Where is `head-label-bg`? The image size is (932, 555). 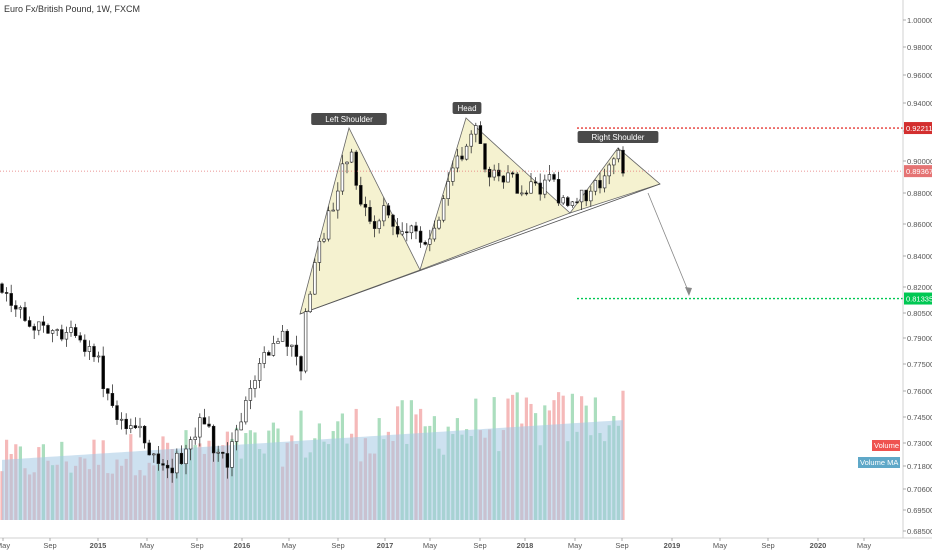 head-label-bg is located at coordinates (467, 108).